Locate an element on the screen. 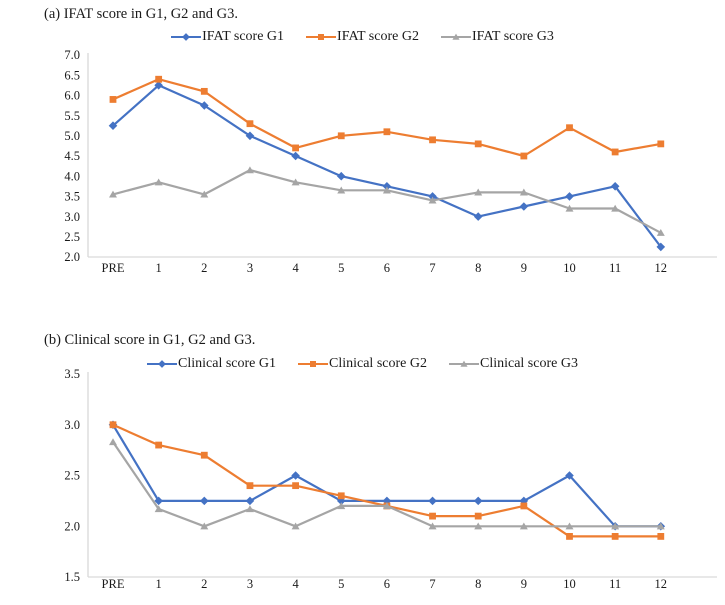 Image resolution: width=725 pixels, height=605 pixels. clinical-score-g2-legend-square-icon is located at coordinates (313, 364).